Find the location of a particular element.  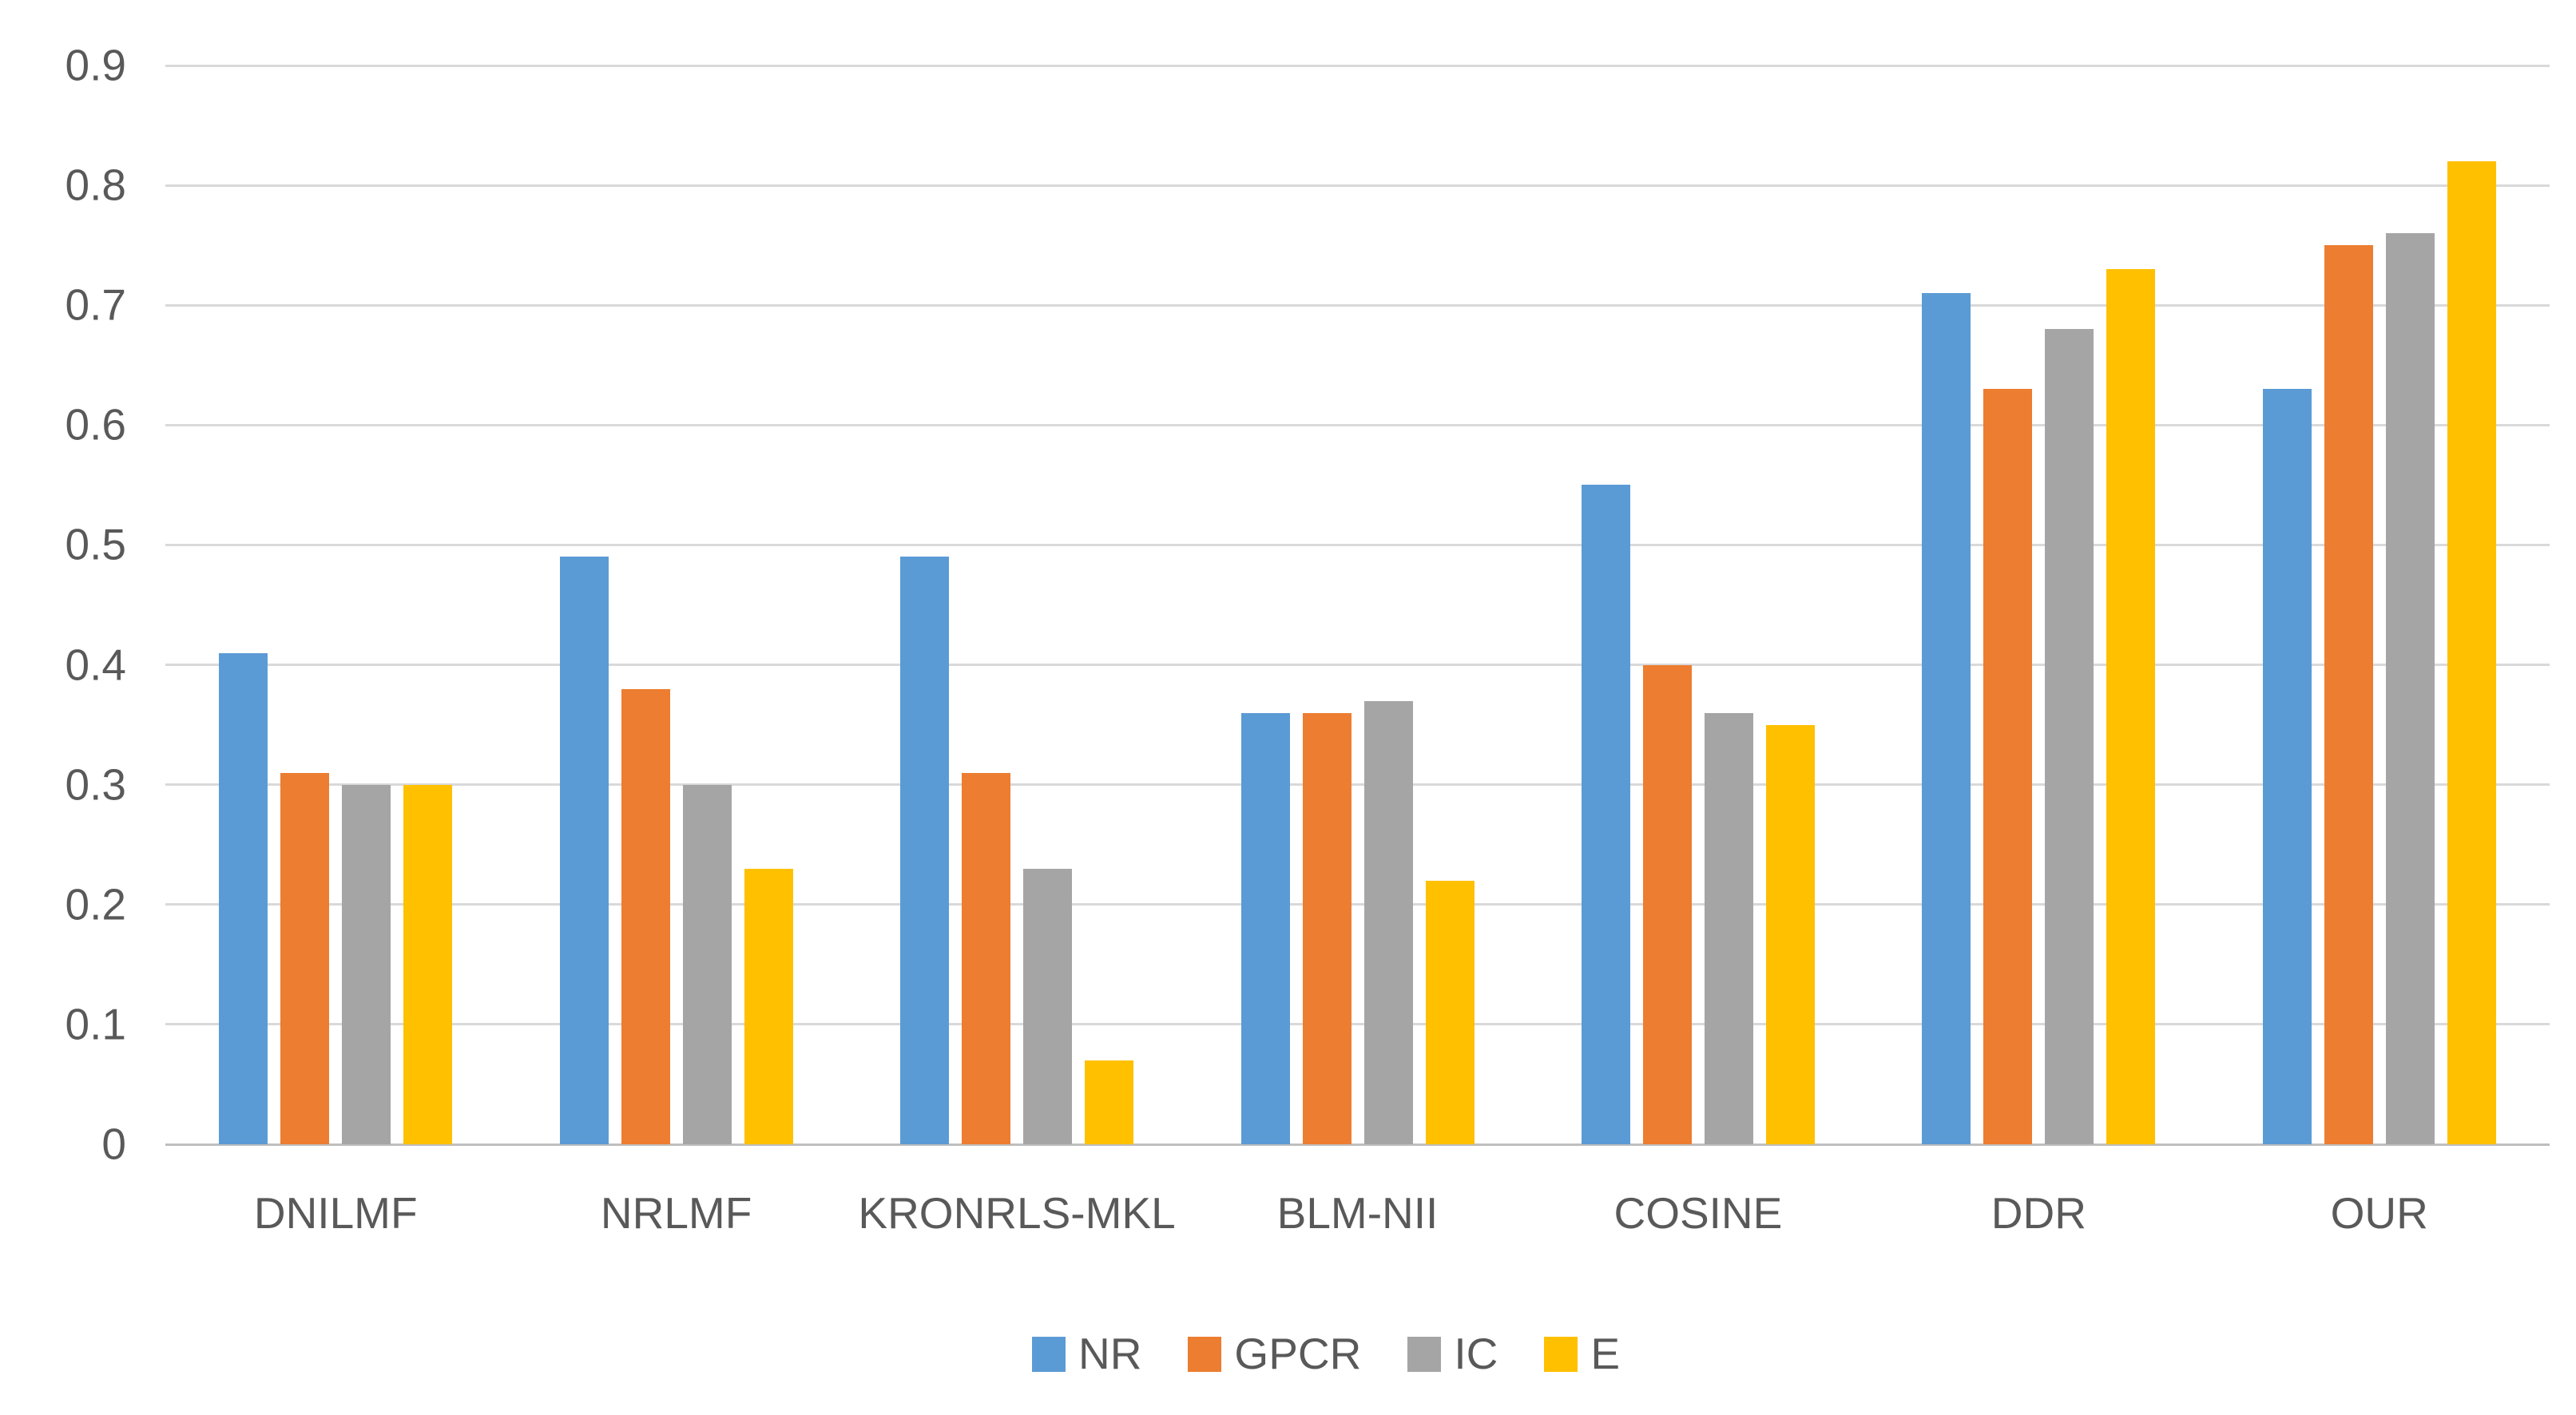

y-tick-label: 0.1 is located at coordinates (95, 1024).